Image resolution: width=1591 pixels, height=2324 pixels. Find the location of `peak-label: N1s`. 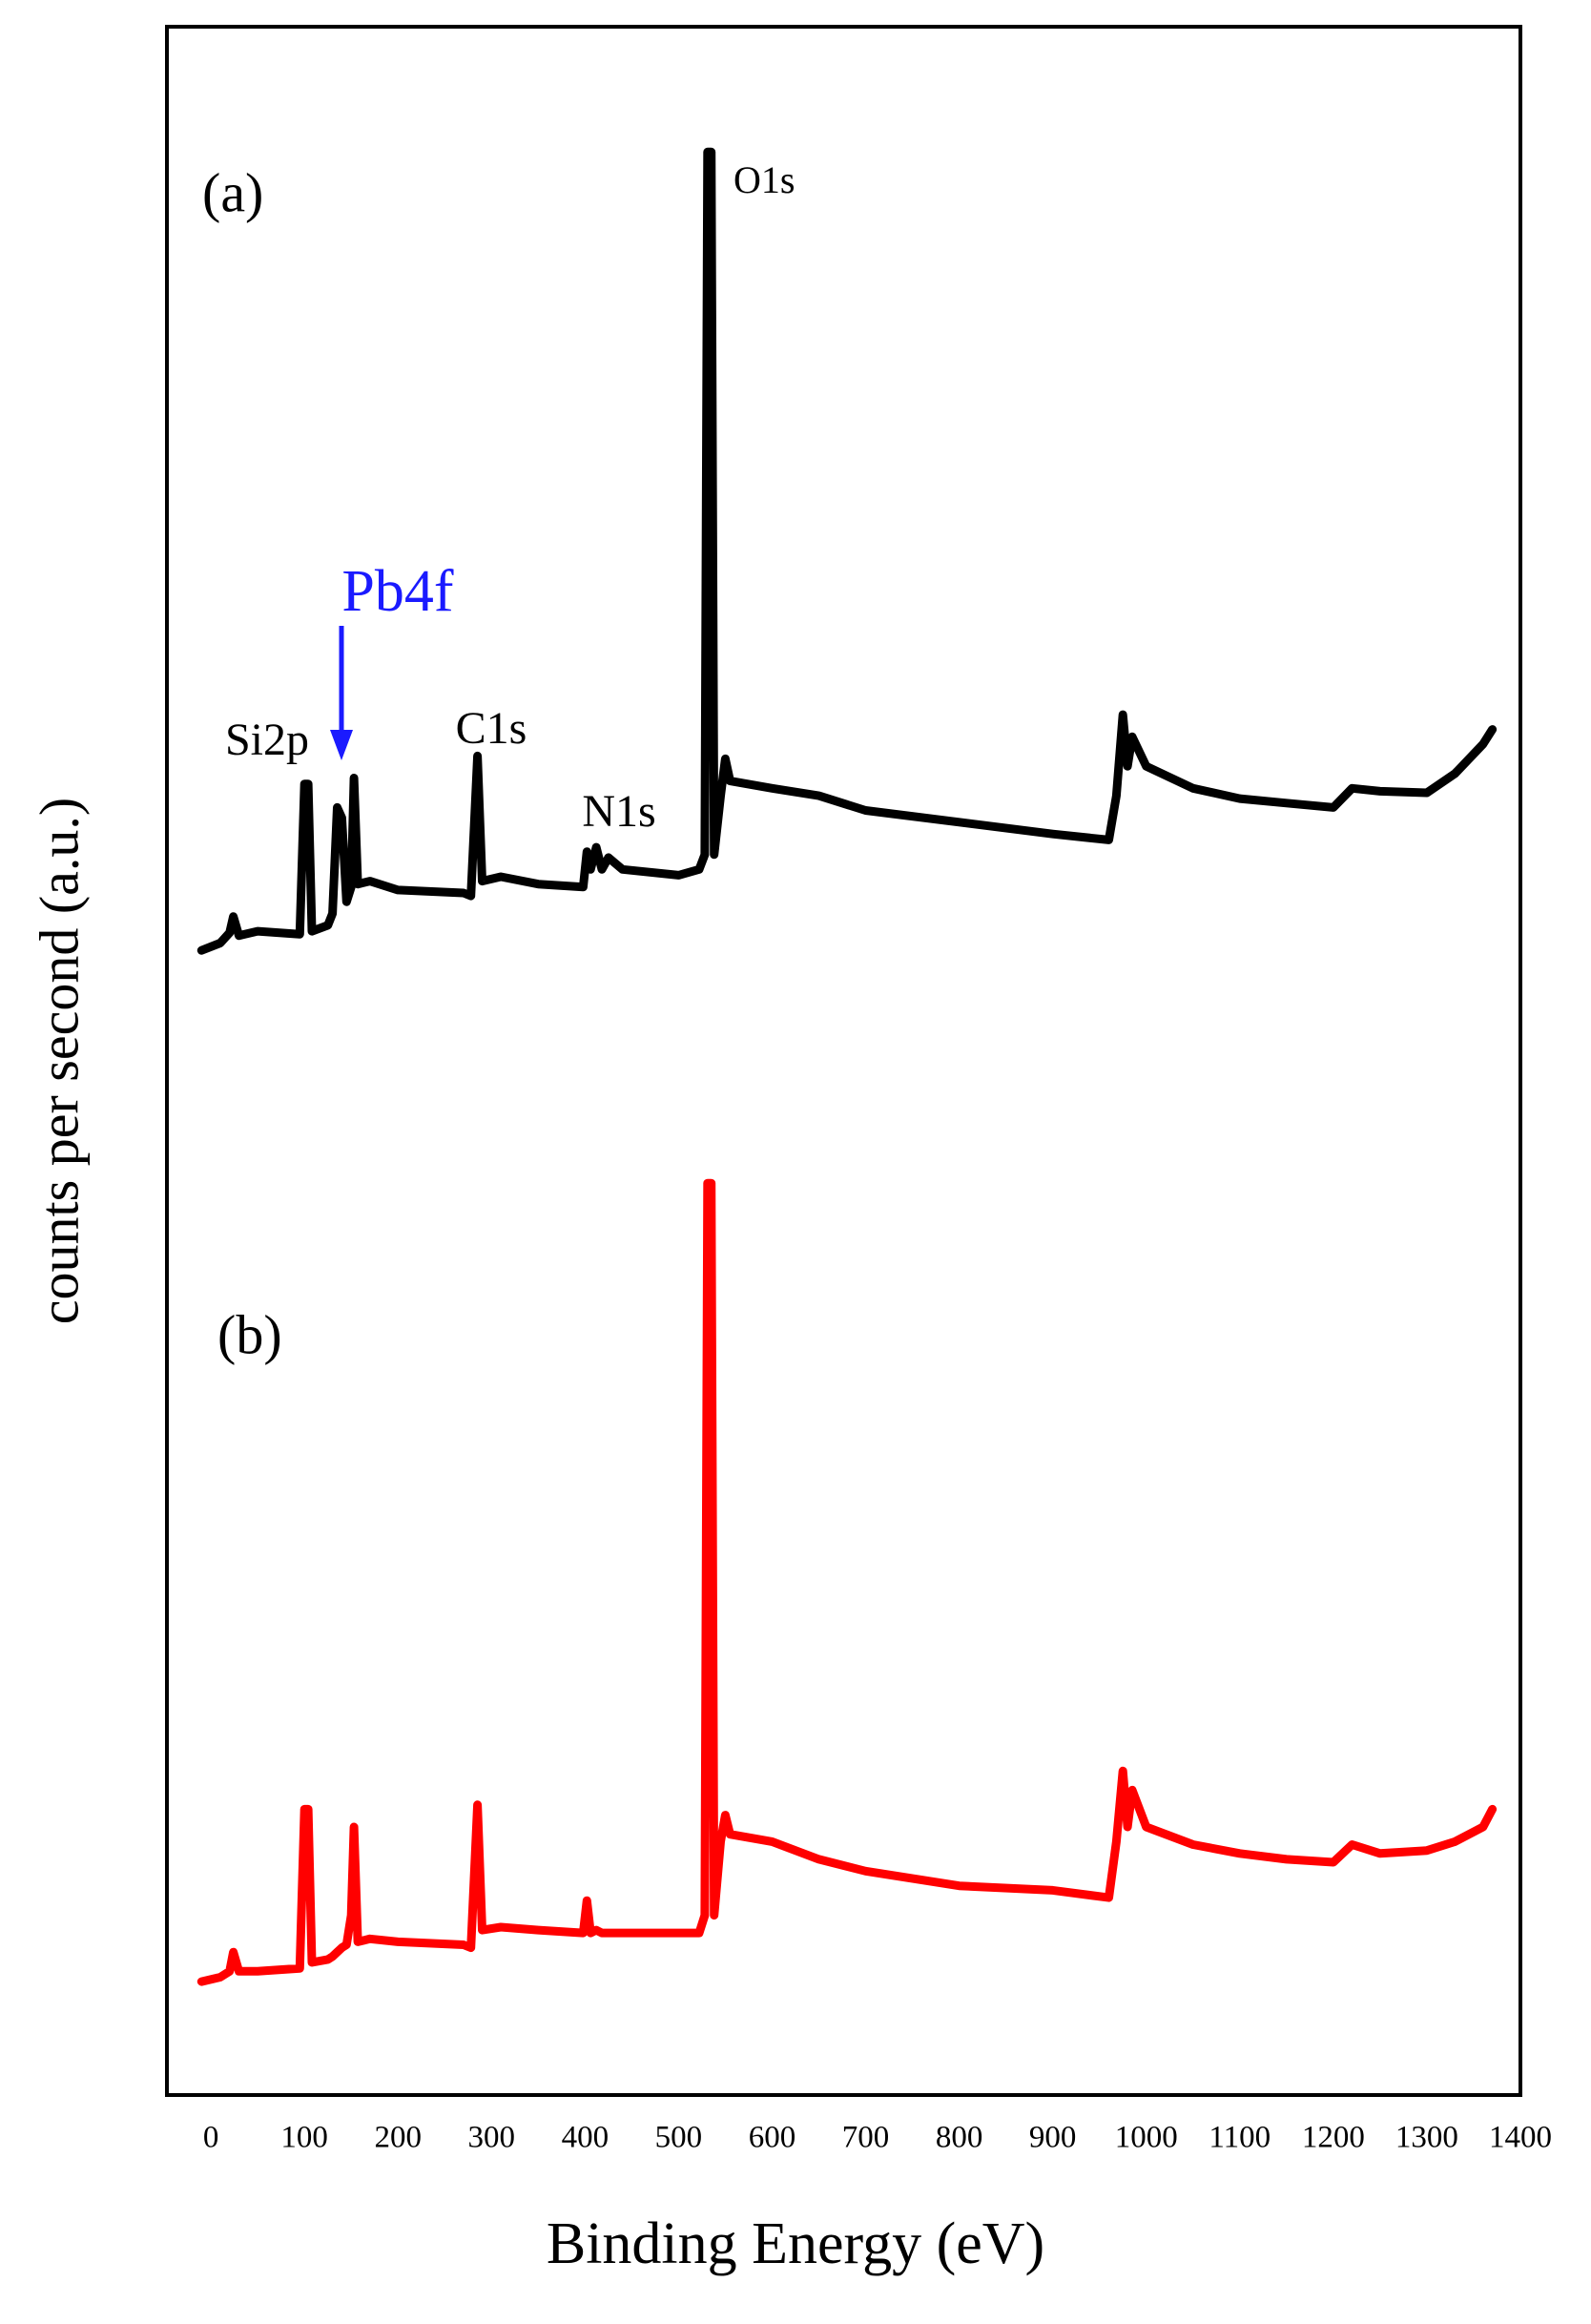

peak-label: N1s is located at coordinates (618, 811).